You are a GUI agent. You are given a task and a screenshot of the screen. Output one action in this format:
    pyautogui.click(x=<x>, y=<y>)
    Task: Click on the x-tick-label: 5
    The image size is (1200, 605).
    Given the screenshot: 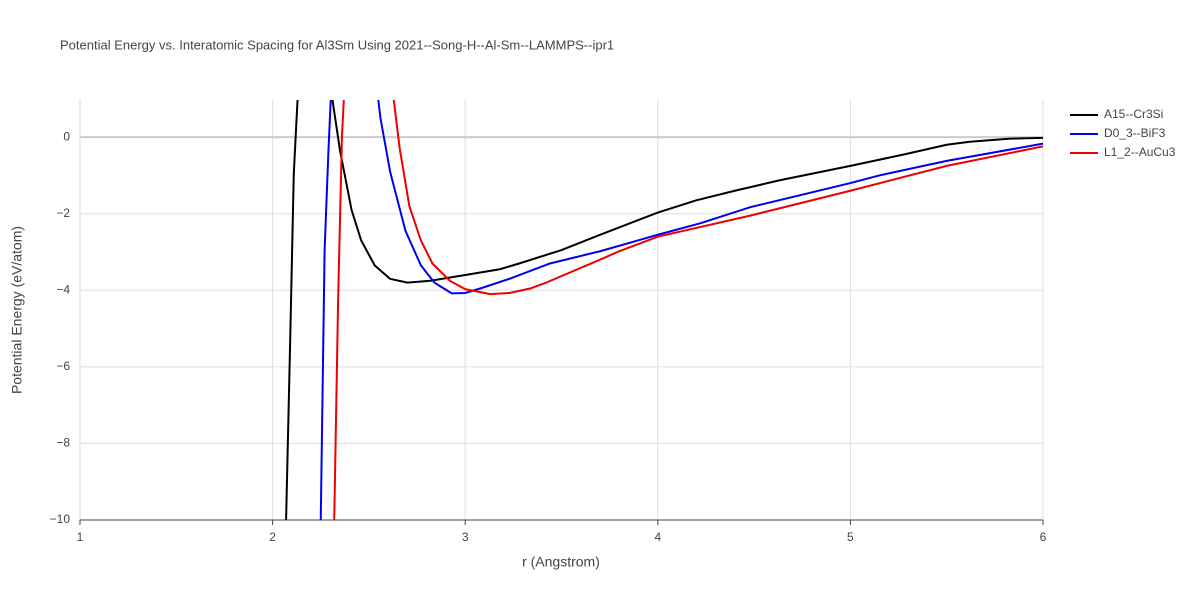 What is the action you would take?
    pyautogui.click(x=850, y=537)
    